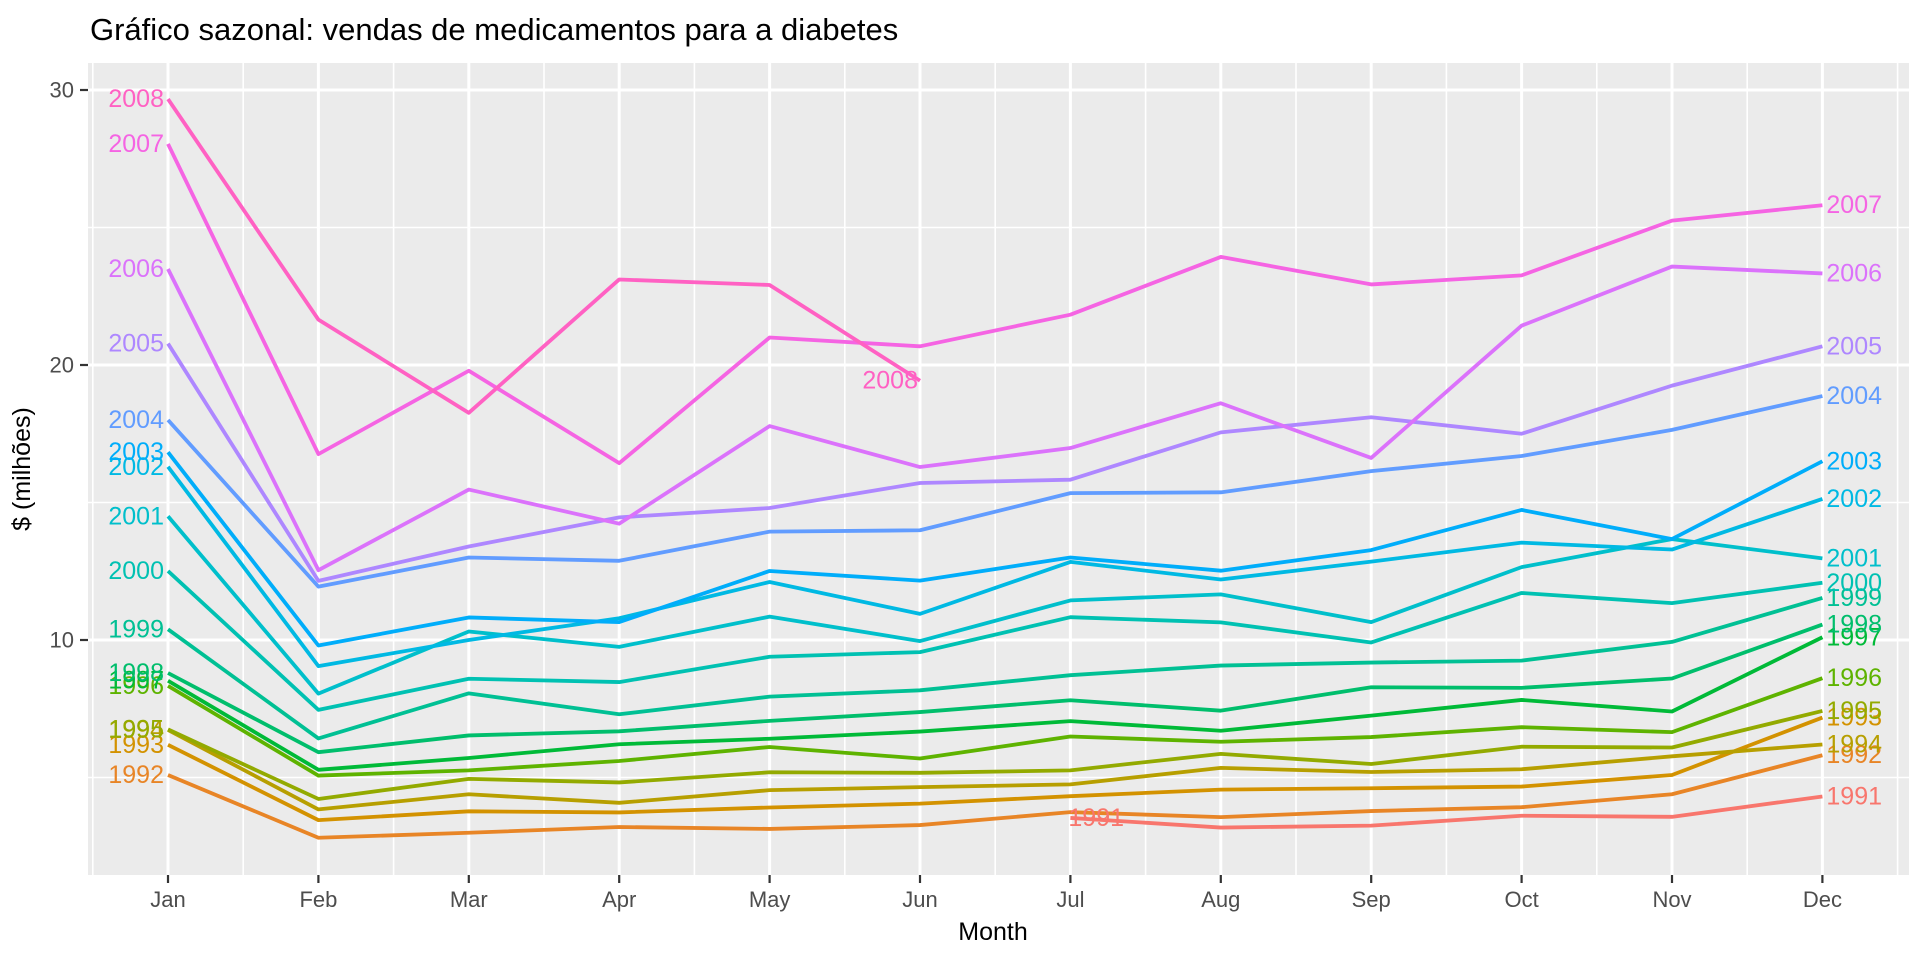 The image size is (1920, 960). Describe the element at coordinates (1854, 396) in the screenshot. I see `year-label-end-2004: 2004` at that location.